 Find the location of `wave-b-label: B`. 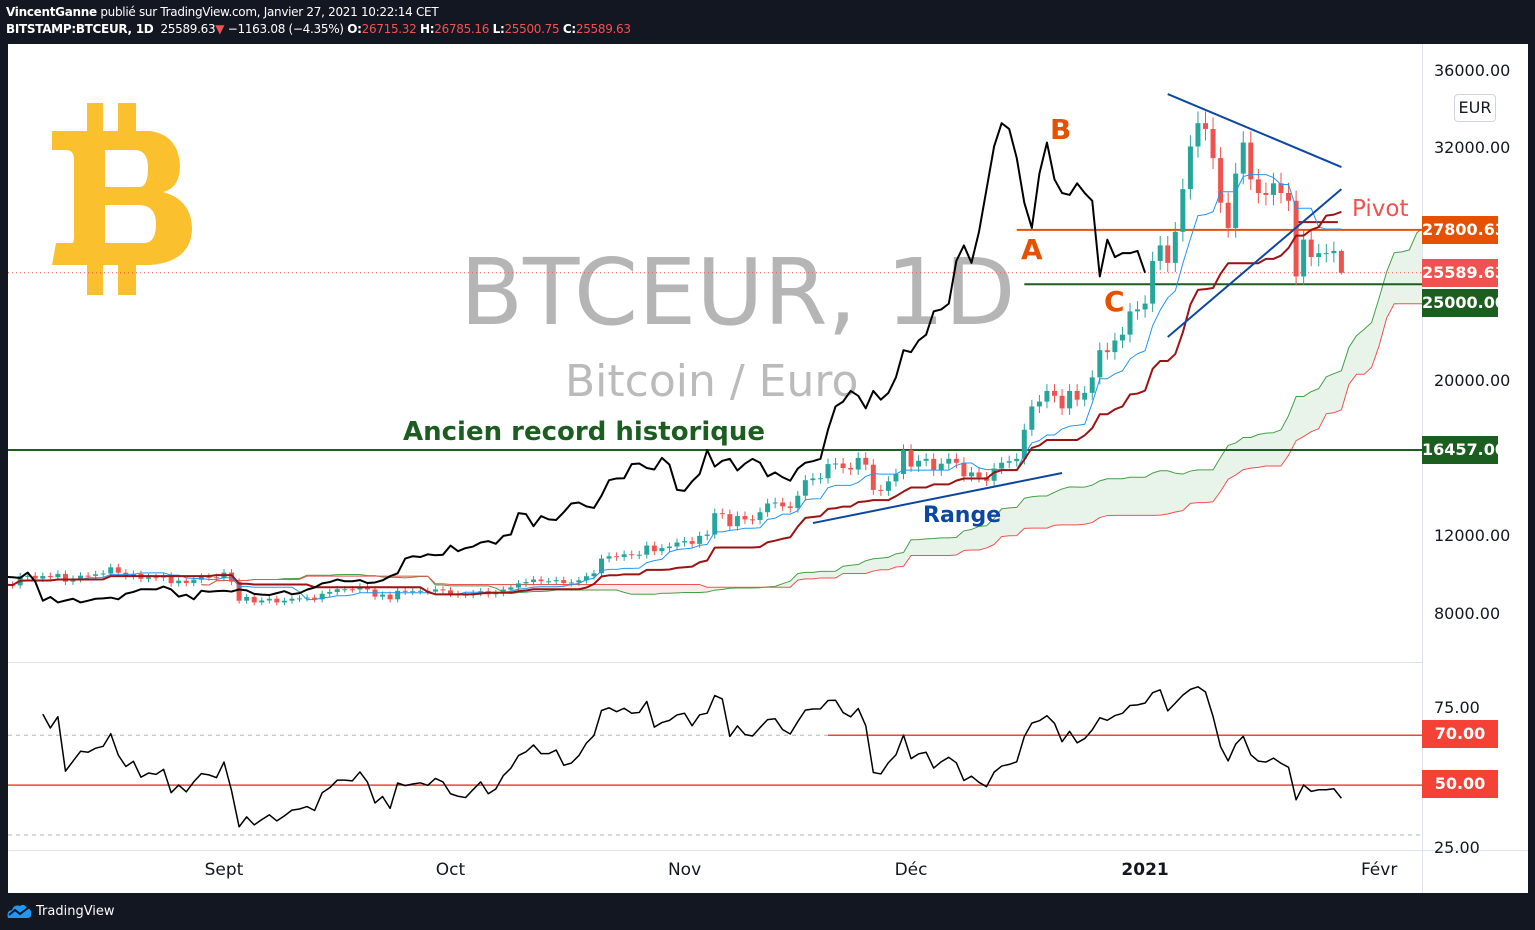

wave-b-label: B is located at coordinates (1061, 129).